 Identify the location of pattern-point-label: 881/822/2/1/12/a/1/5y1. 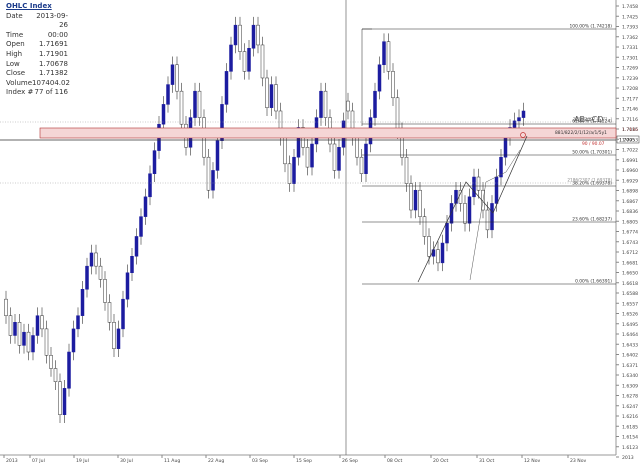
(581, 133).